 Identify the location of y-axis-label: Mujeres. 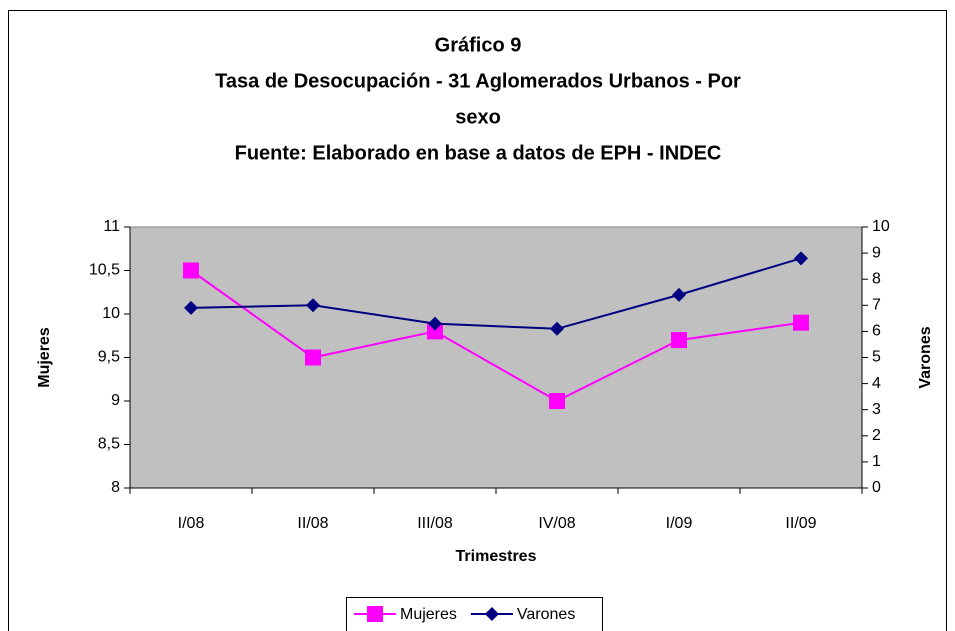
(44, 357).